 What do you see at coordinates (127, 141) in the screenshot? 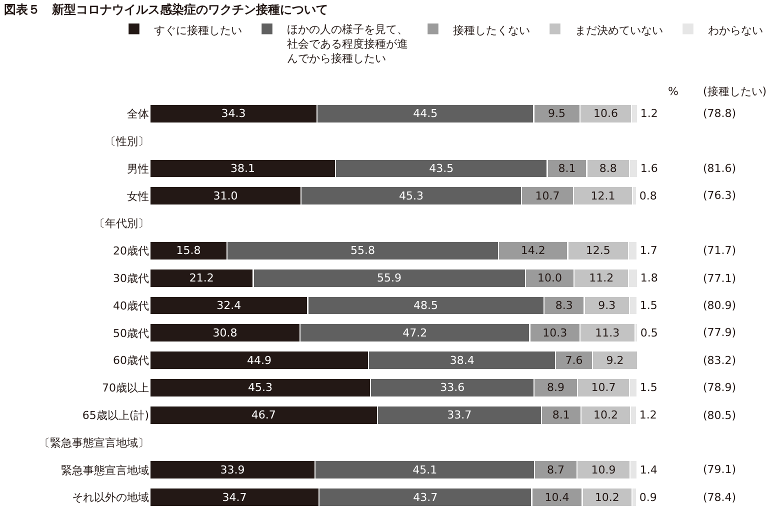
I see `y-tick-label: 〔性別〕` at bounding box center [127, 141].